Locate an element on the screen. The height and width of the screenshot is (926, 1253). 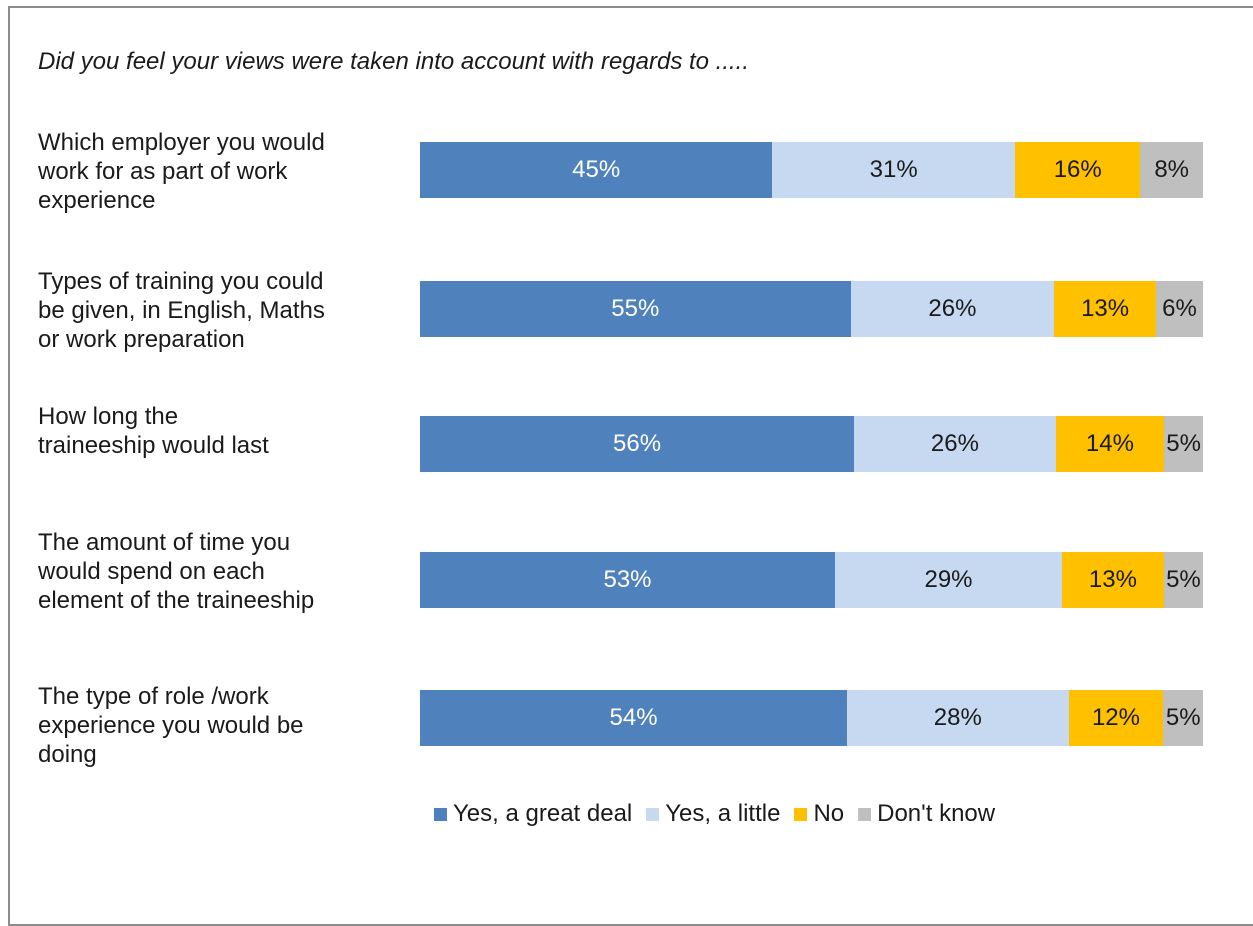
bar-segment: 29% is located at coordinates (948, 580).